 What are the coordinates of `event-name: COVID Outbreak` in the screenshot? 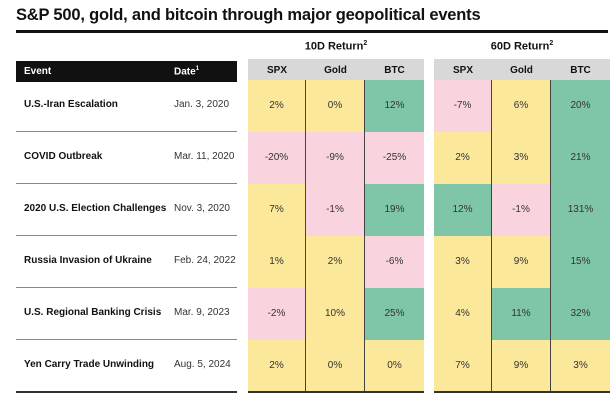 It's located at (63, 156).